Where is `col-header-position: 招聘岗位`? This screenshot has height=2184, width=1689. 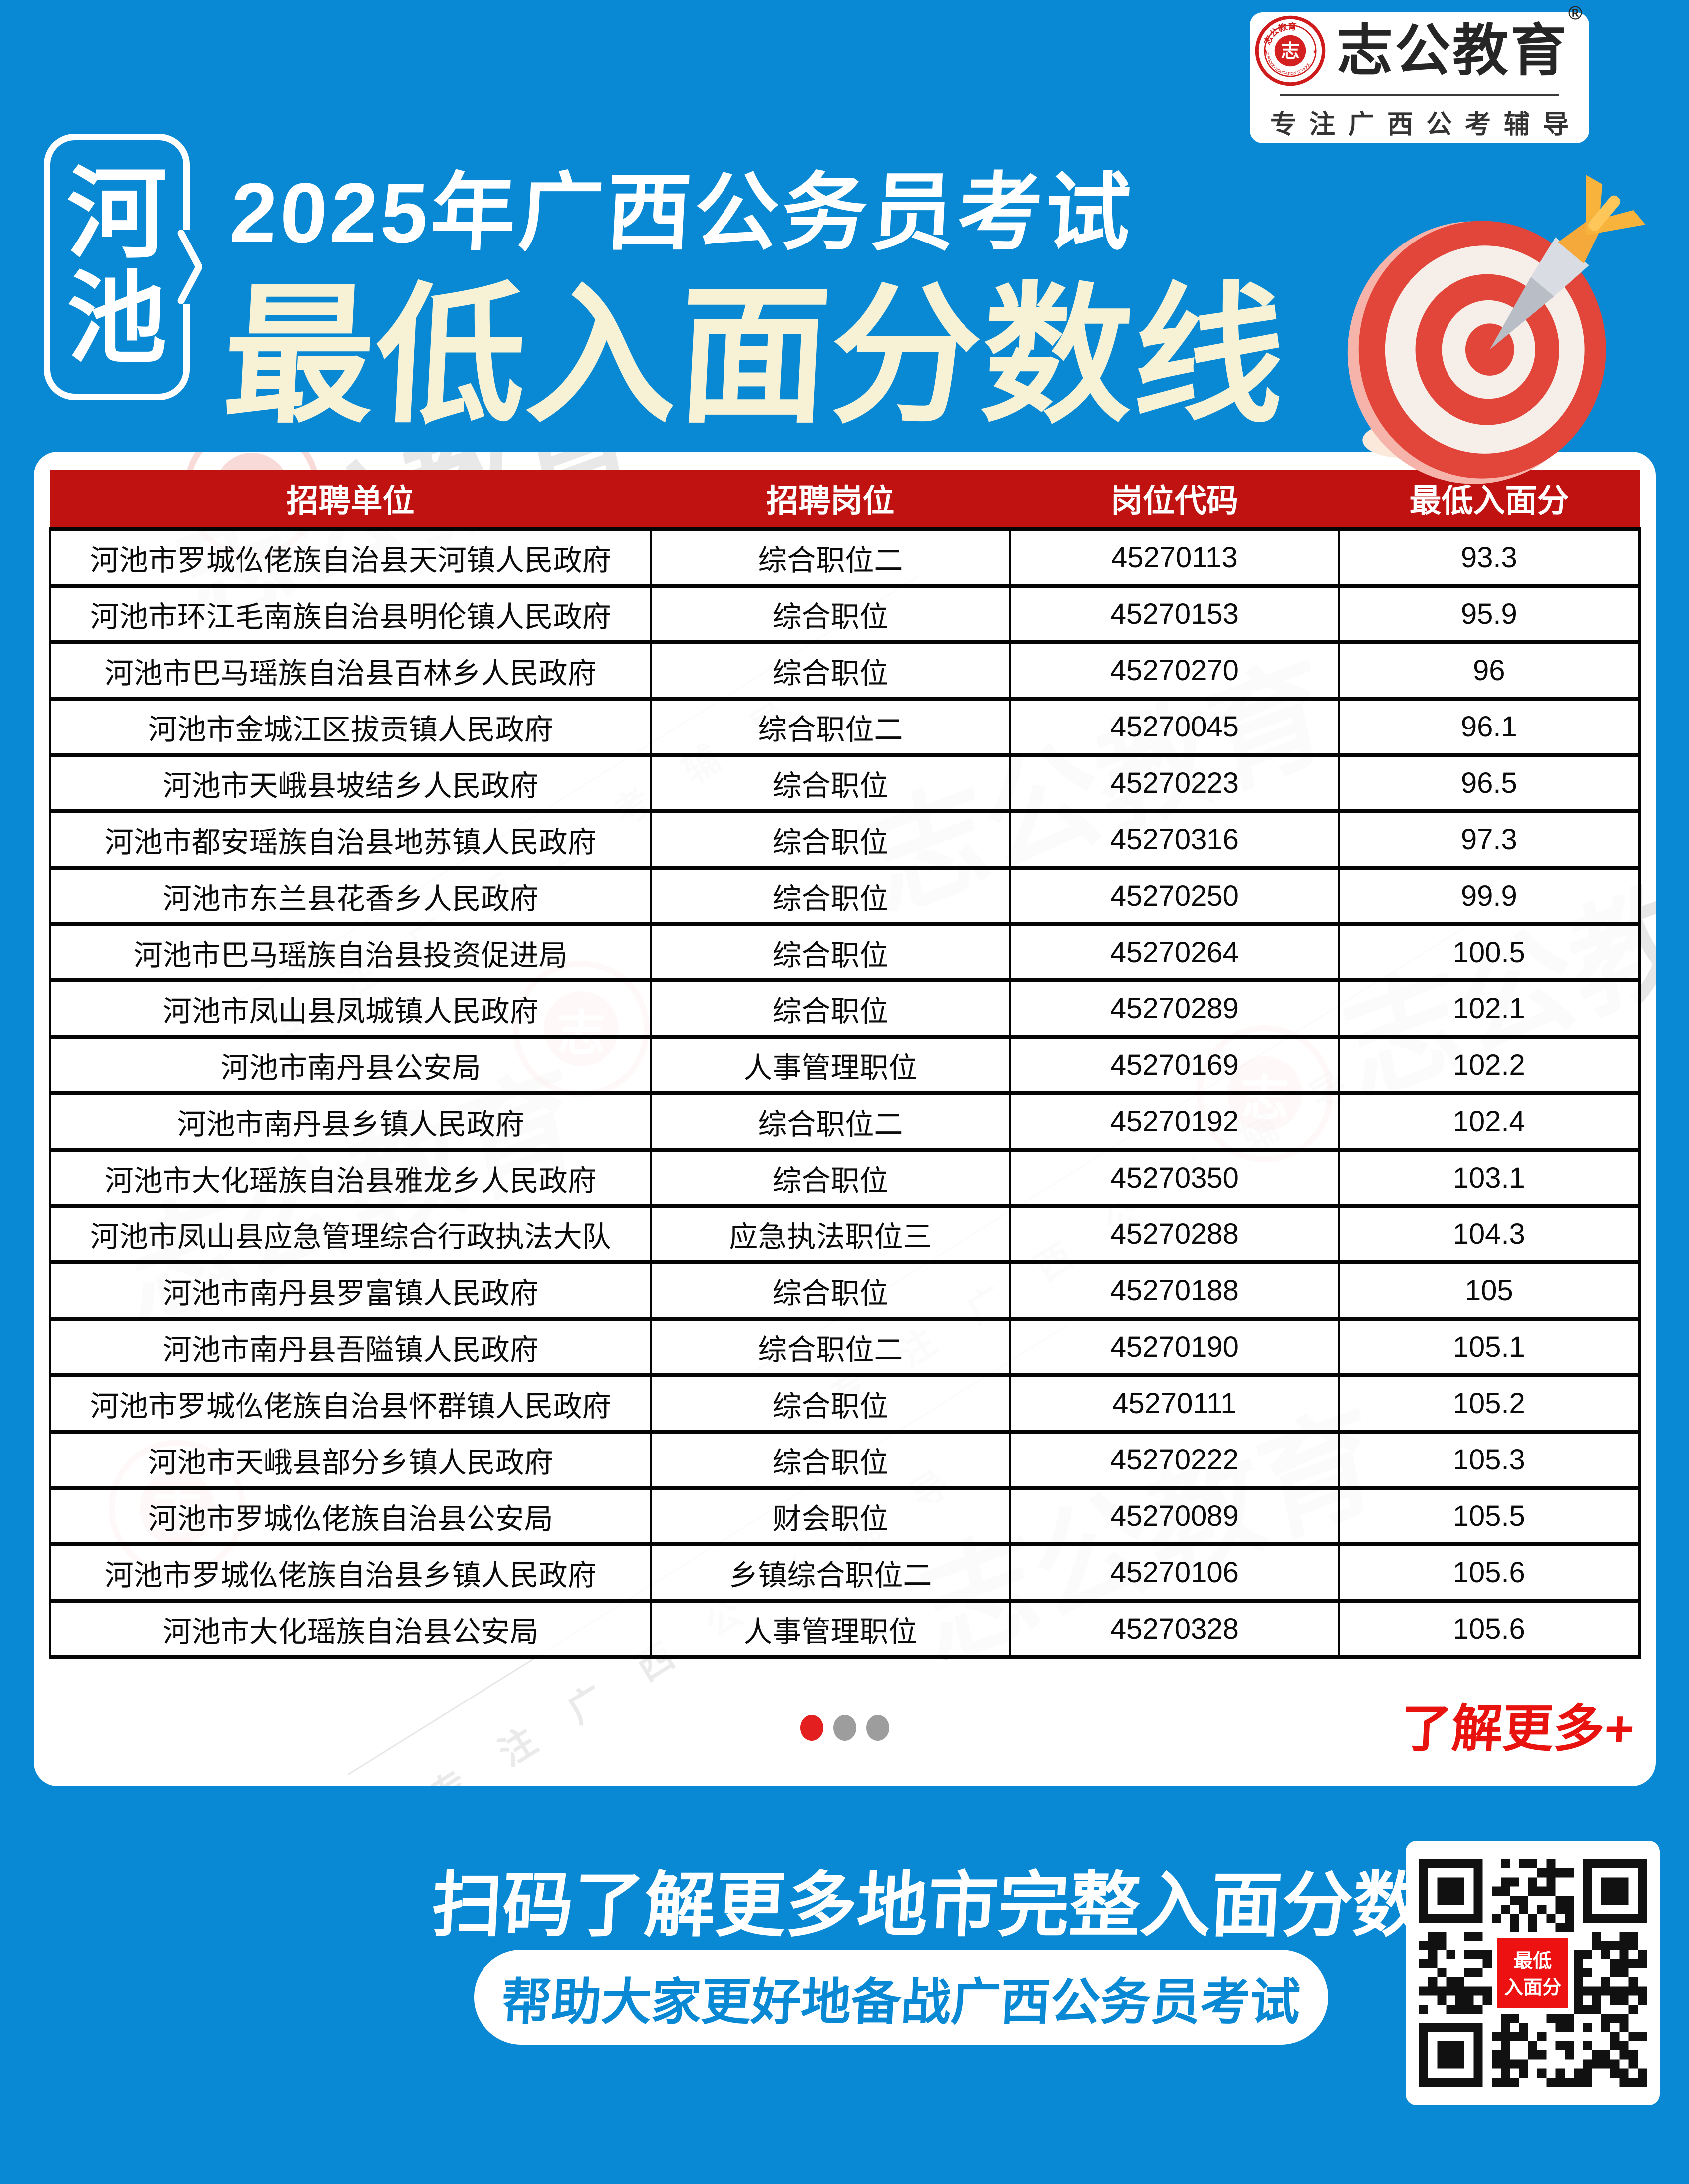 col-header-position: 招聘岗位 is located at coordinates (831, 499).